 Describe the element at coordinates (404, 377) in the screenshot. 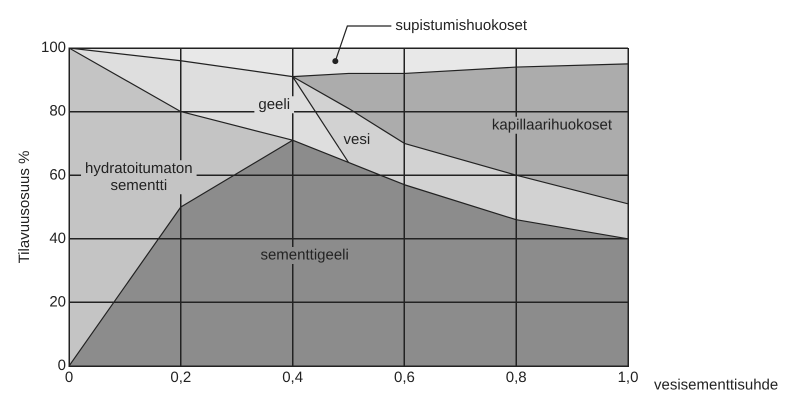

I see `x-tick-label: 0,6` at that location.